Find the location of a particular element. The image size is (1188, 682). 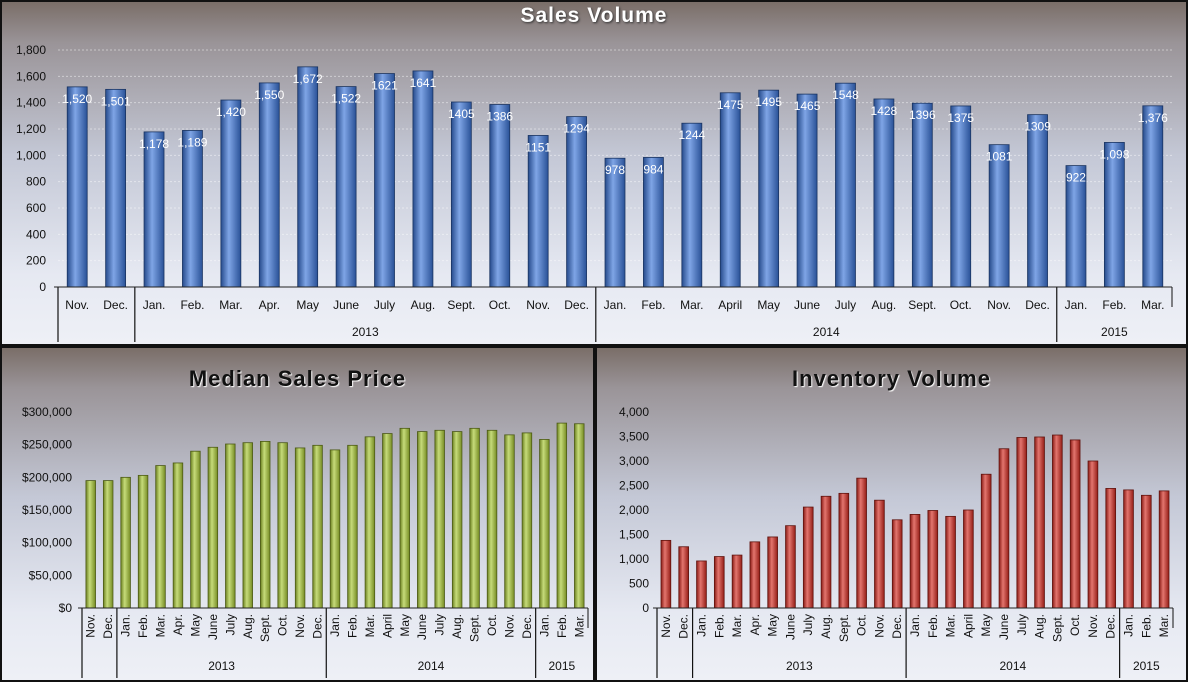

bar-data-label: 978 is located at coordinates (615, 170).